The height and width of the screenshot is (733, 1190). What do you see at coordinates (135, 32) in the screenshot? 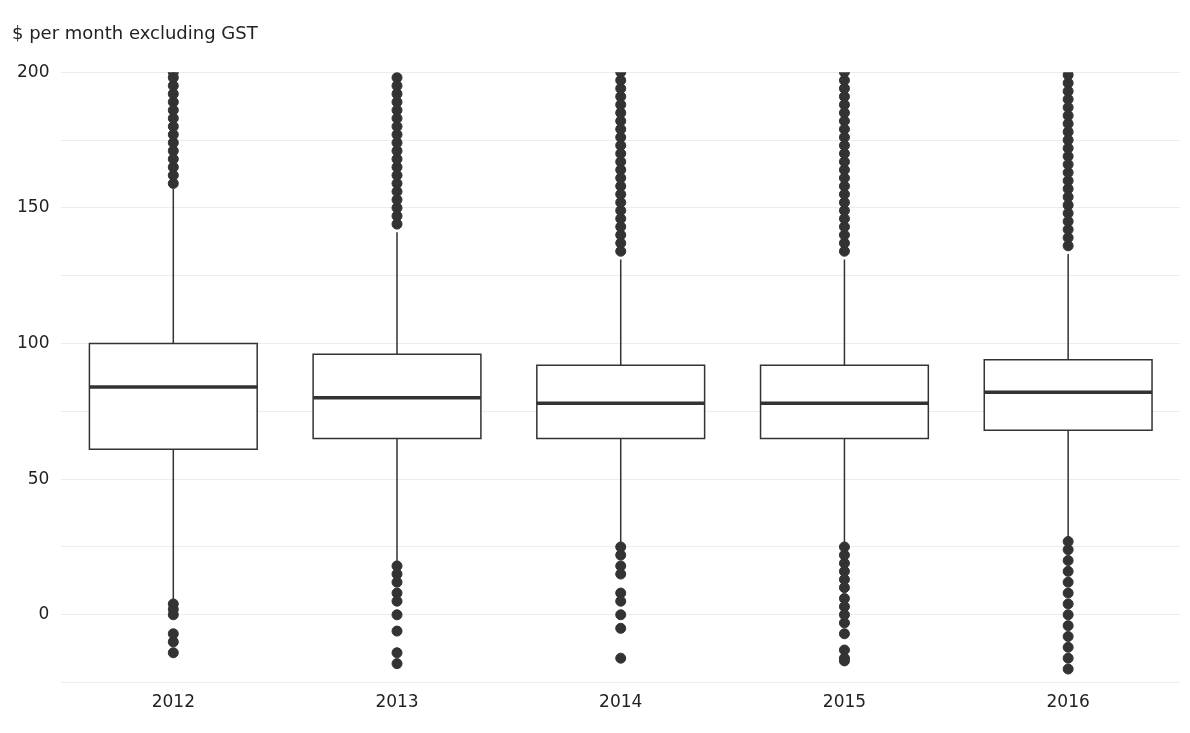
I see `y-axis-title: $ per month excluding GST` at bounding box center [135, 32].